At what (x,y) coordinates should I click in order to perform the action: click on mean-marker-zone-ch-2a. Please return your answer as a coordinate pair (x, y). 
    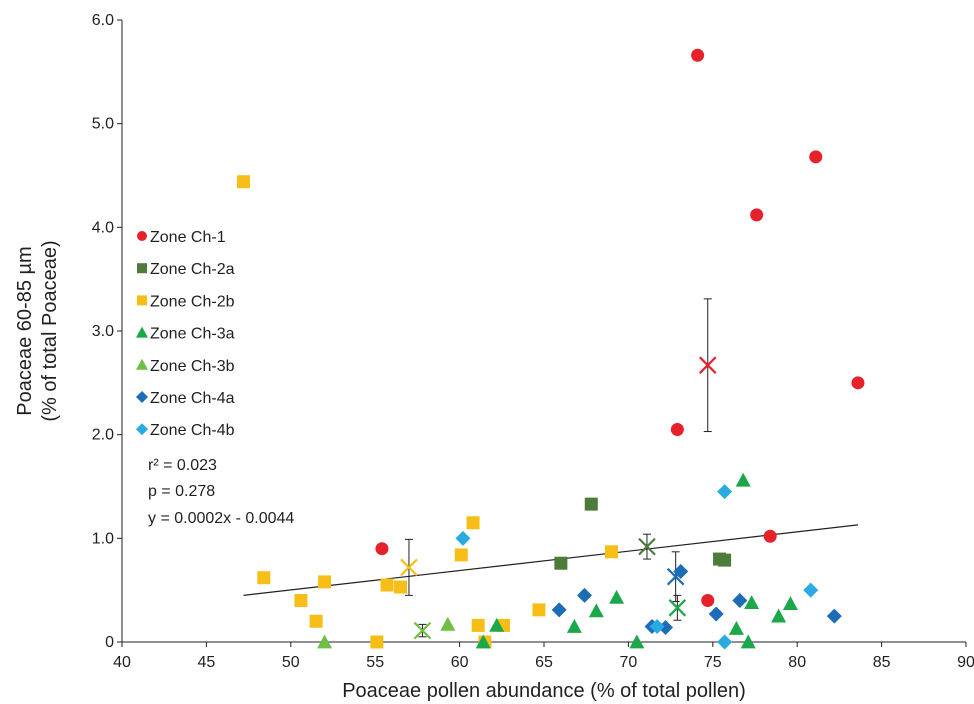
    Looking at the image, I should click on (647, 546).